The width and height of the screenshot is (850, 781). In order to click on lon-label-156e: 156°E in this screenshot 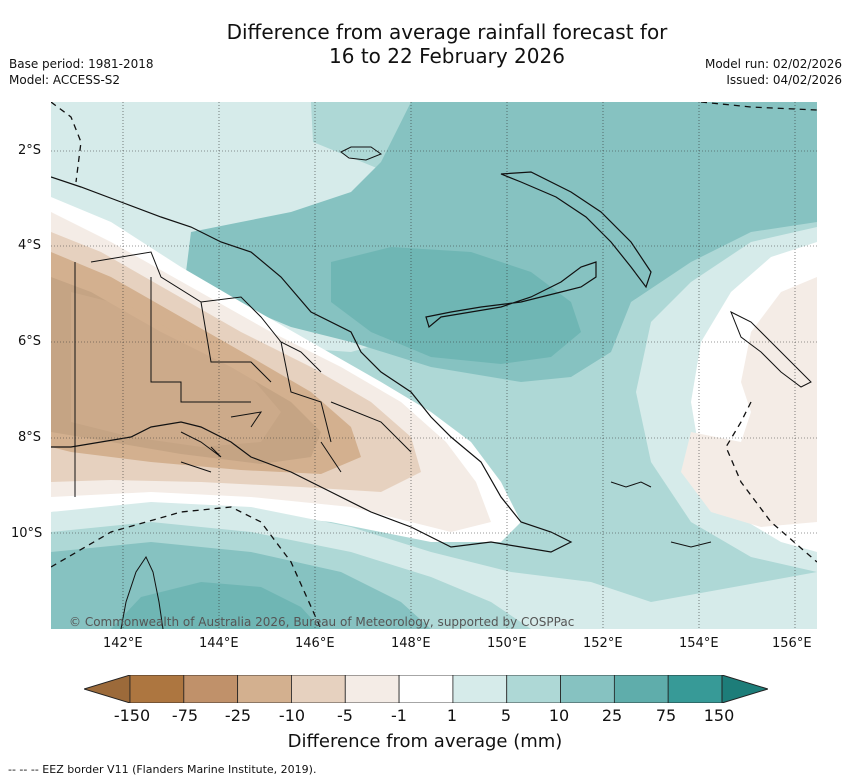, I will do `click(792, 643)`.